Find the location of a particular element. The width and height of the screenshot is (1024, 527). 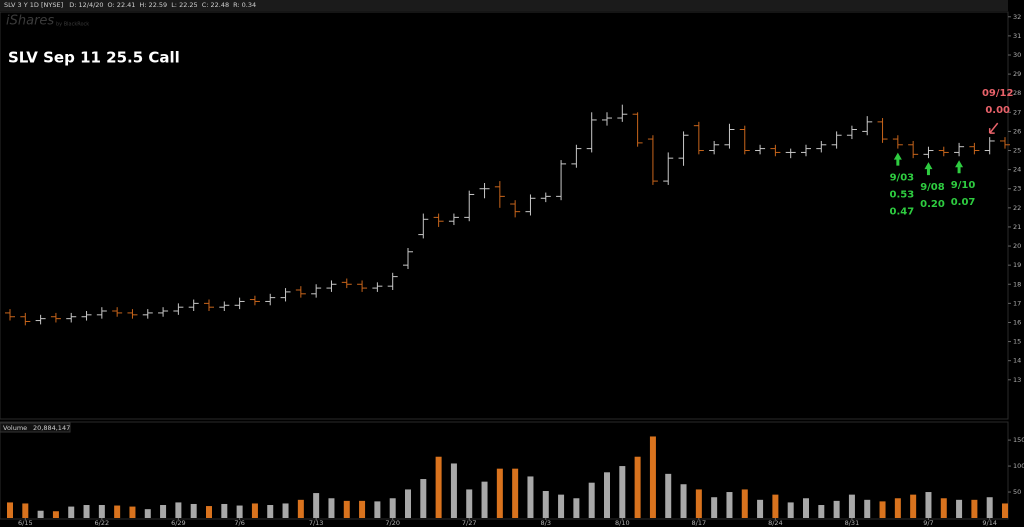

x-tick-label: 9/14 is located at coordinates (989, 523).